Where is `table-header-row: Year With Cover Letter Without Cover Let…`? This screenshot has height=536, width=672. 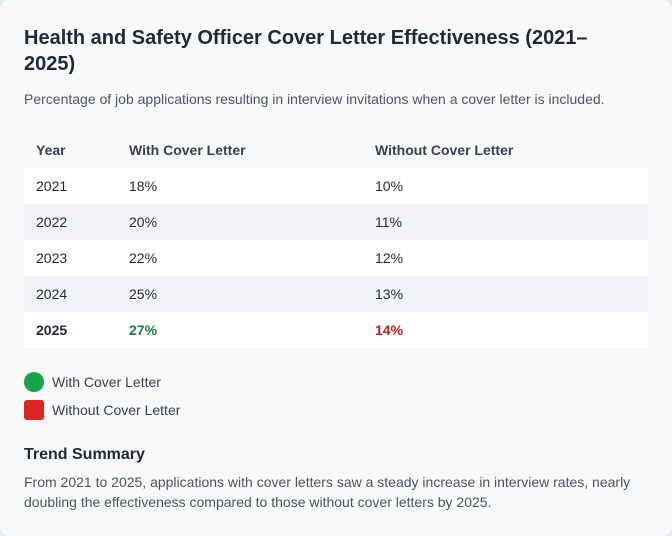 table-header-row: Year With Cover Letter Without Cover Let… is located at coordinates (336, 150).